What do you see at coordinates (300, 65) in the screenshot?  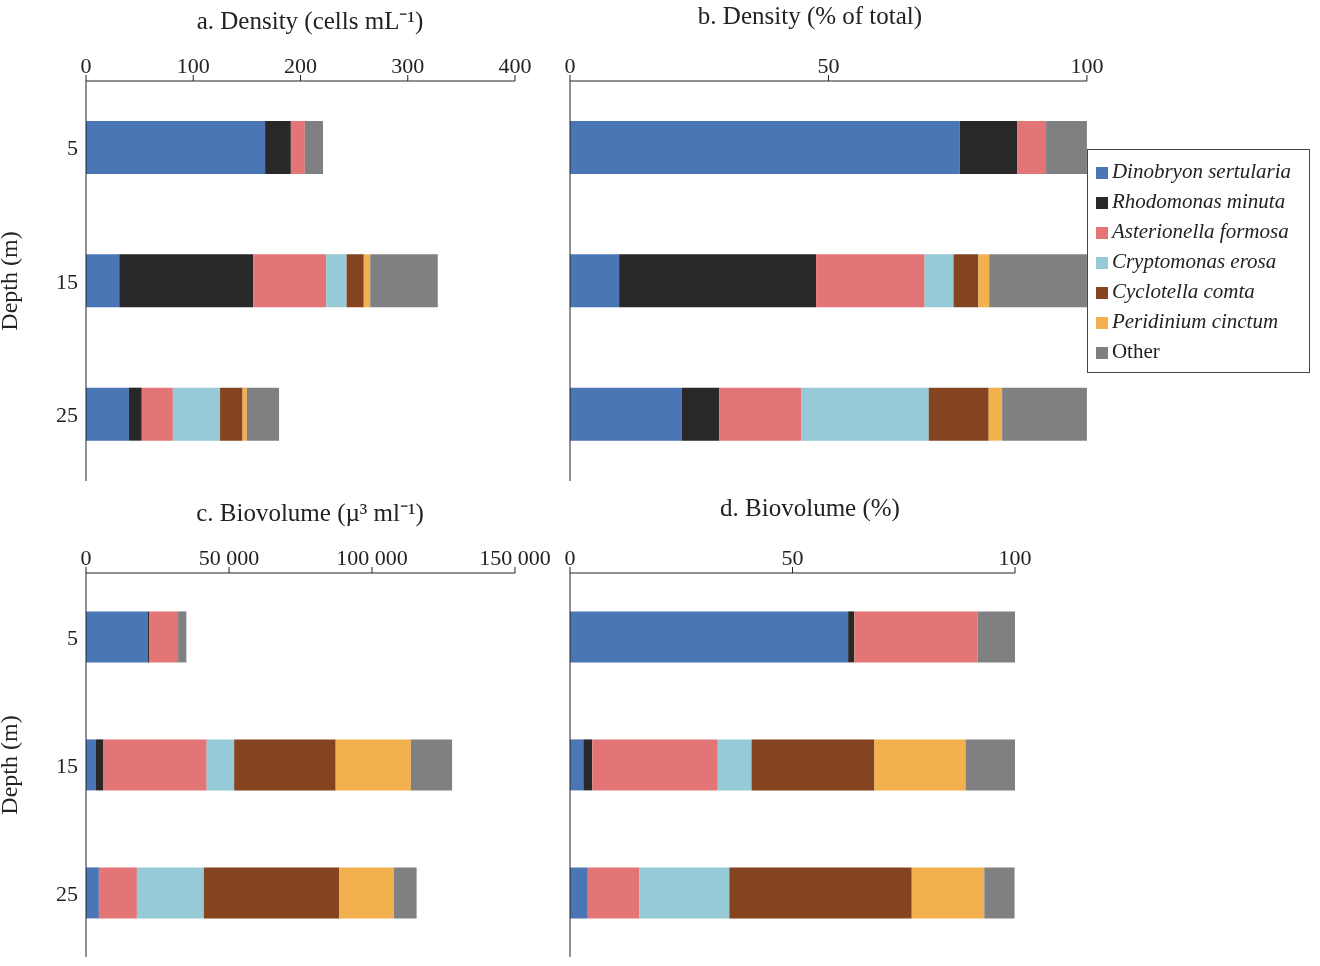 I see `x-tick-label: 200` at bounding box center [300, 65].